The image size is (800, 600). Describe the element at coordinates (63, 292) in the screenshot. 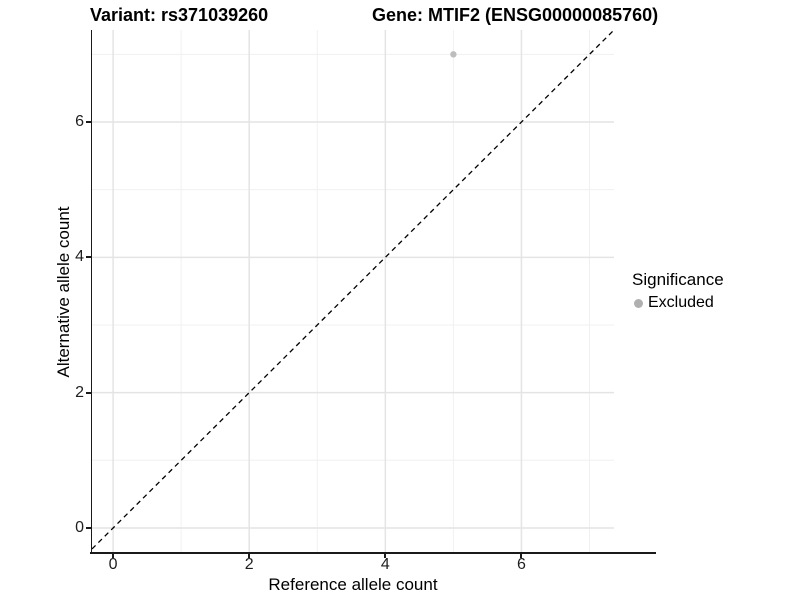

I see `y-axis-label: Alternative allele count` at that location.